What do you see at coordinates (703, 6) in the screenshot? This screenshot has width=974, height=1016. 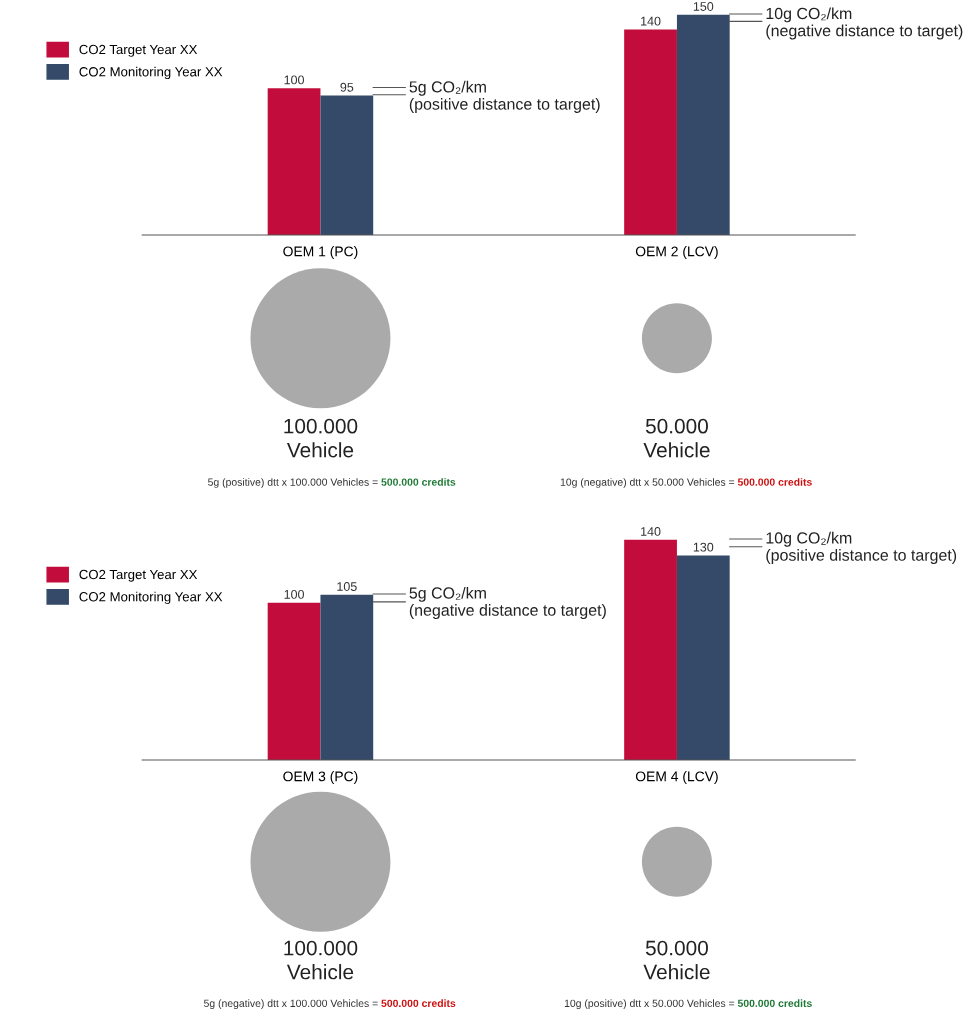 I see `data-label: 150` at bounding box center [703, 6].